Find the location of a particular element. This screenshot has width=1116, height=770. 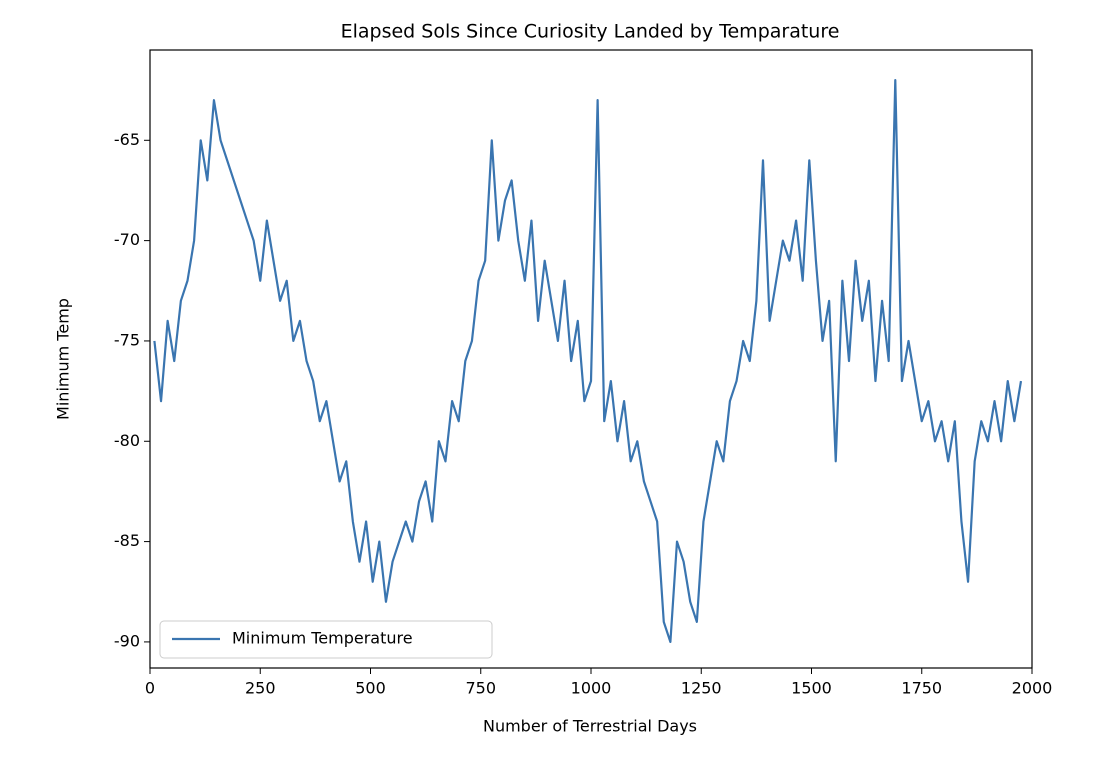

y-tick-label: -85 is located at coordinates (127, 540).